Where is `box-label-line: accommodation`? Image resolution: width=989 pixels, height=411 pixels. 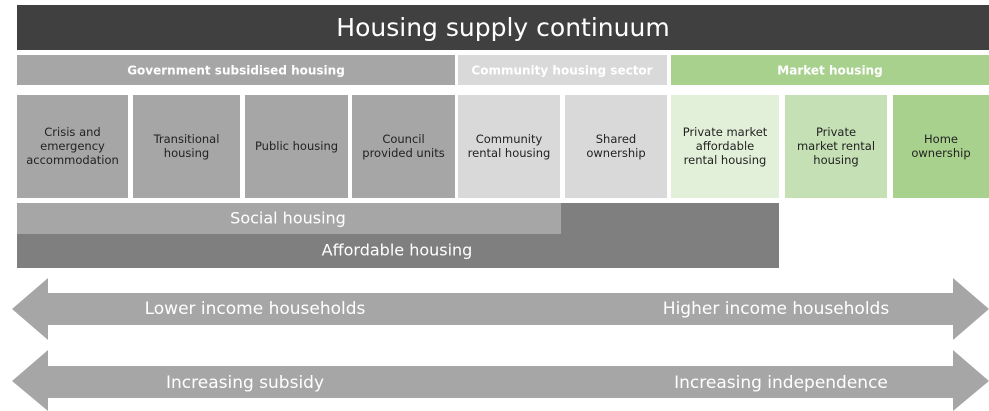 box-label-line: accommodation is located at coordinates (72, 160).